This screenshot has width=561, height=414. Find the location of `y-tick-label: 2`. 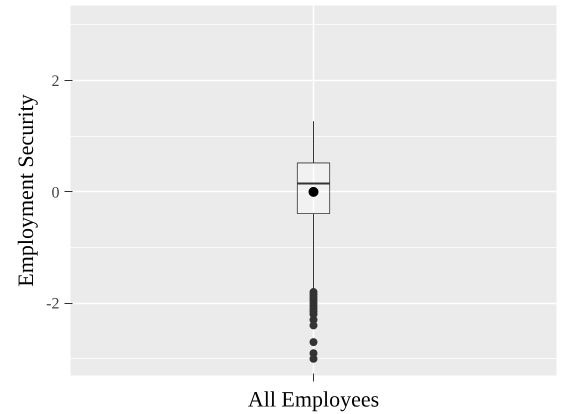

y-tick-label: 2 is located at coordinates (56, 81).